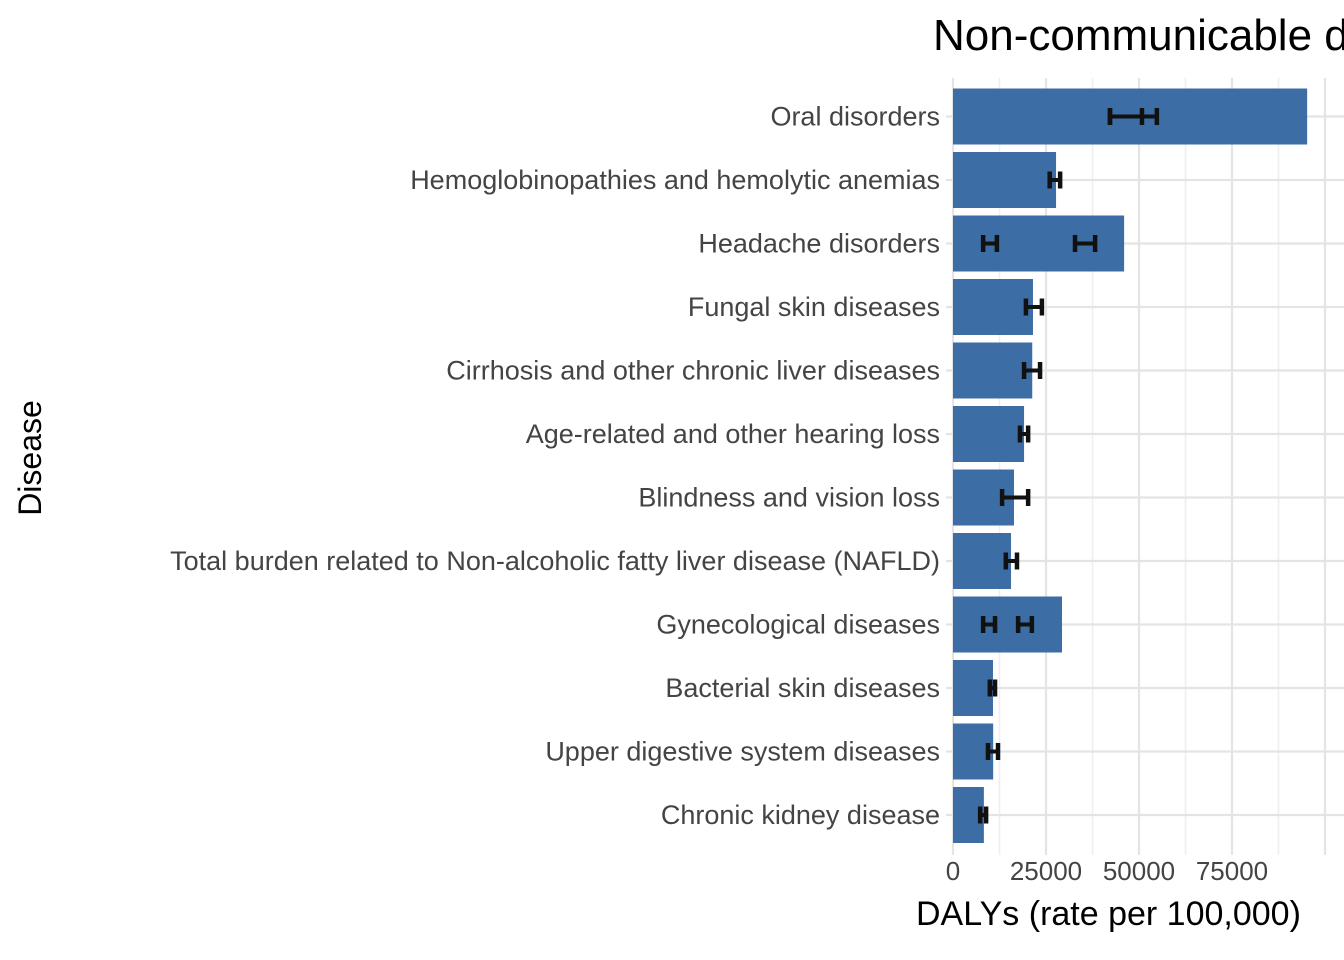  What do you see at coordinates (675, 180) in the screenshot?
I see `y-axis-label: Hemoglobinopathies and hemolytic anemias` at bounding box center [675, 180].